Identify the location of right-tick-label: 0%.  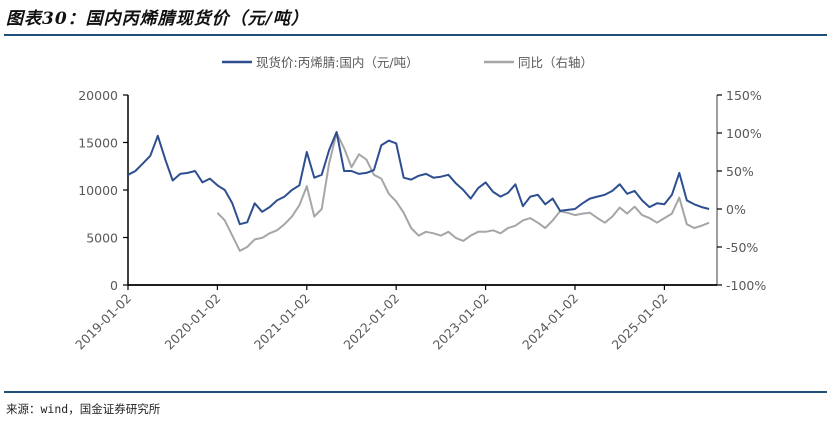
(736, 209).